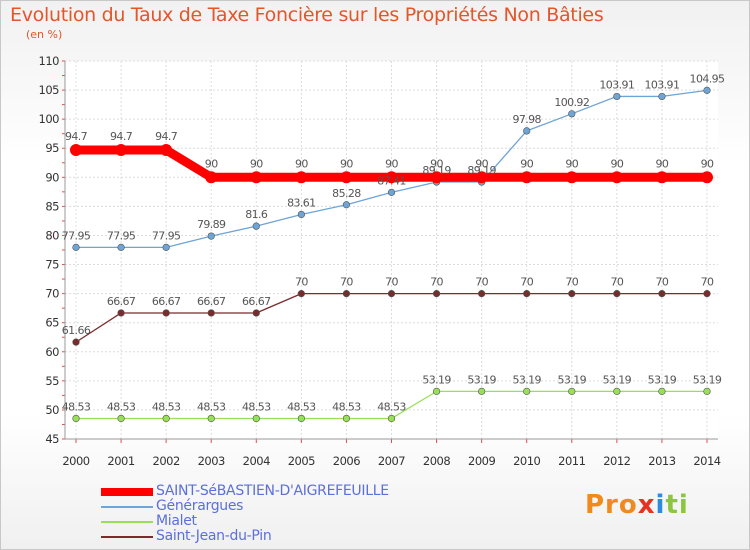 The height and width of the screenshot is (550, 750). What do you see at coordinates (52, 323) in the screenshot?
I see `y-tick-label: 65` at bounding box center [52, 323].